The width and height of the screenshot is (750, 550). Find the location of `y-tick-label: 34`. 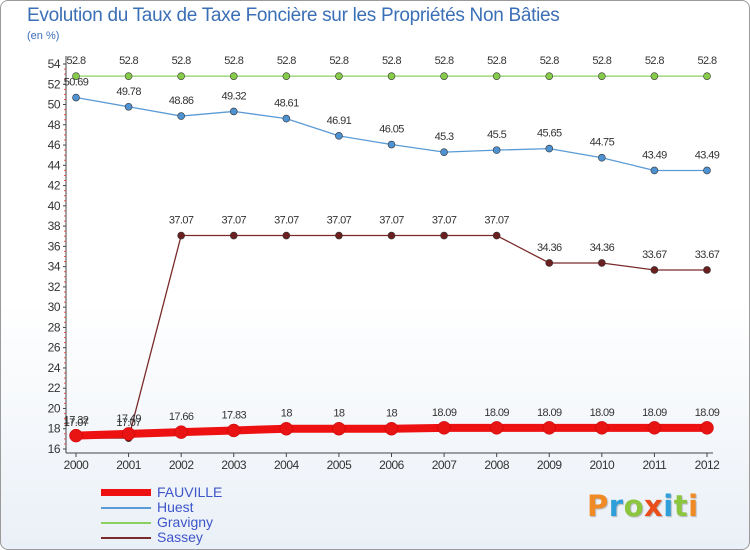

y-tick-label: 34 is located at coordinates (54, 267).